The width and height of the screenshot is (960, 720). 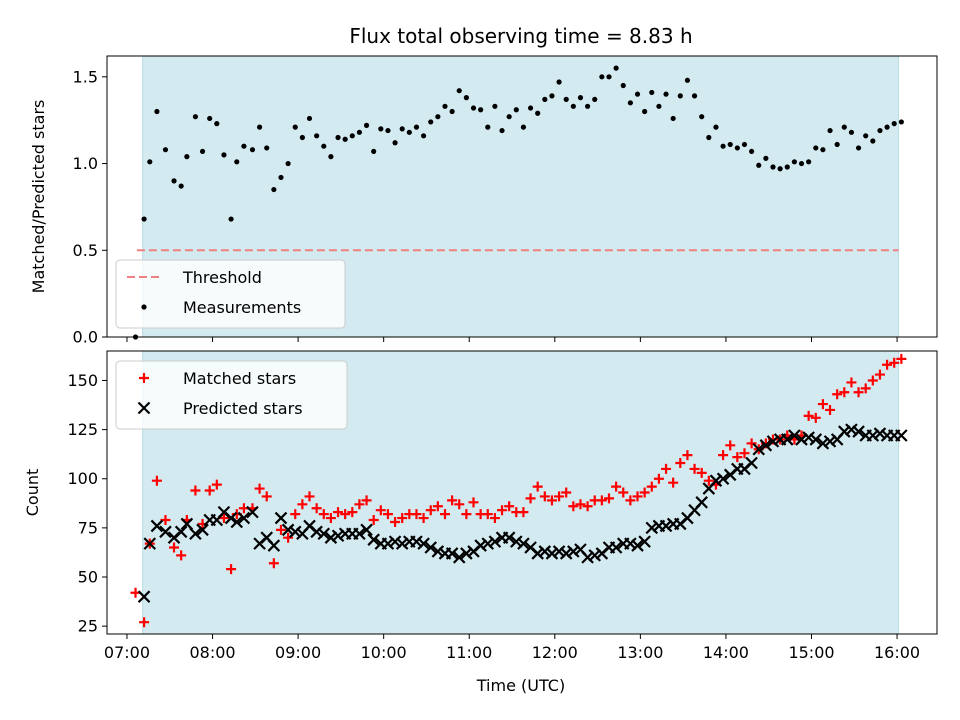 I want to click on x-tick-label: 15:00, so click(x=811, y=652).